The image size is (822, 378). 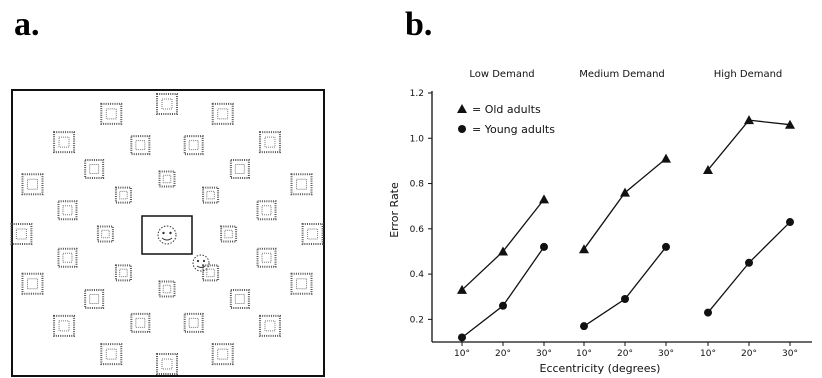 I want to click on legend-young-marker, so click(x=462, y=129).